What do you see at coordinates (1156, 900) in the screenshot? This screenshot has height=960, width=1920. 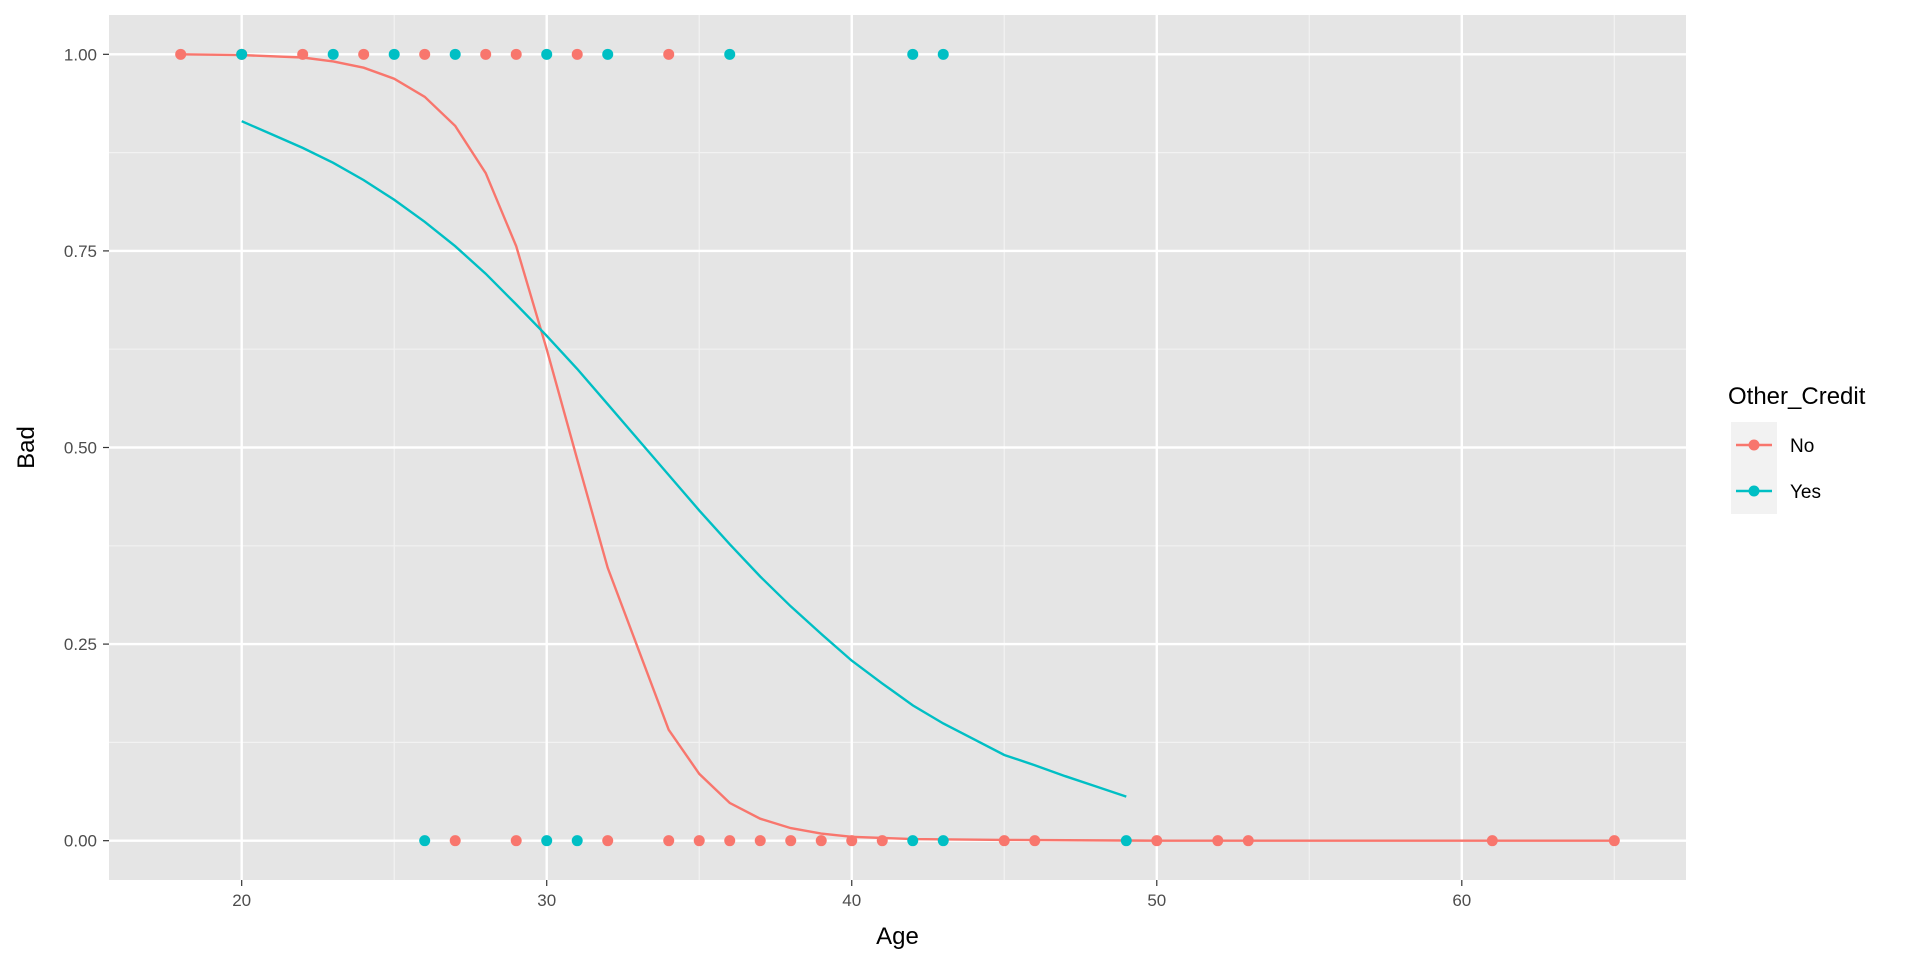 I see `x-tick-label: 50` at bounding box center [1156, 900].